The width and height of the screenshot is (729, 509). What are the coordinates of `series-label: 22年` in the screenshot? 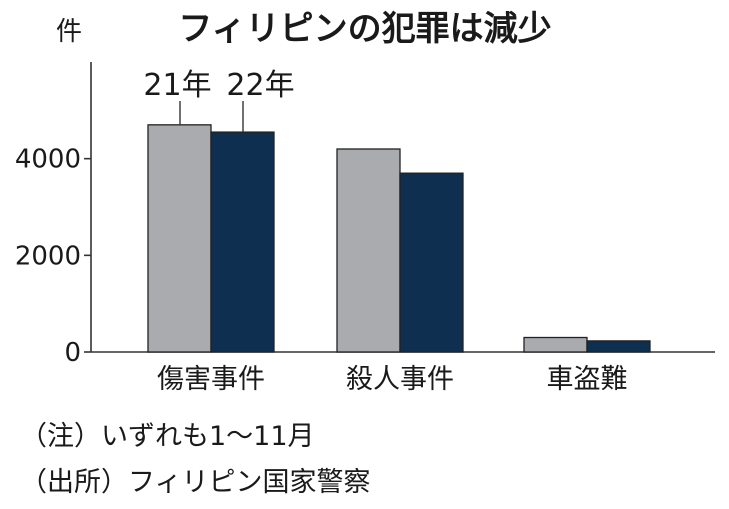 It's located at (260, 85).